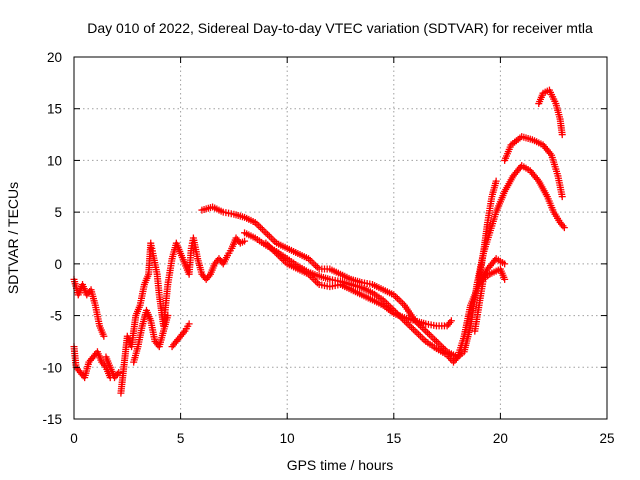 The image size is (640, 480). Describe the element at coordinates (54, 160) in the screenshot. I see `y-tick-label: 10` at that location.